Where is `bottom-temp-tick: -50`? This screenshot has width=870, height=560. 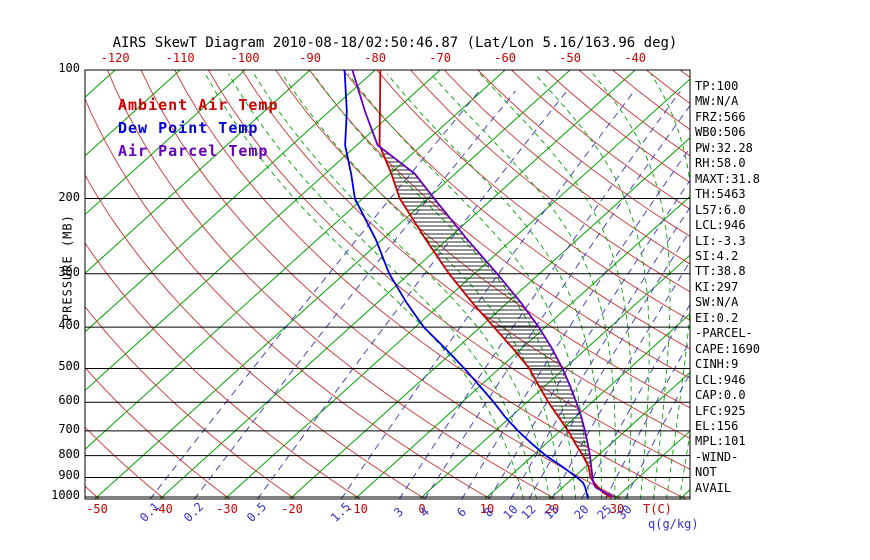 bottom-temp-tick: -50 is located at coordinates (97, 509).